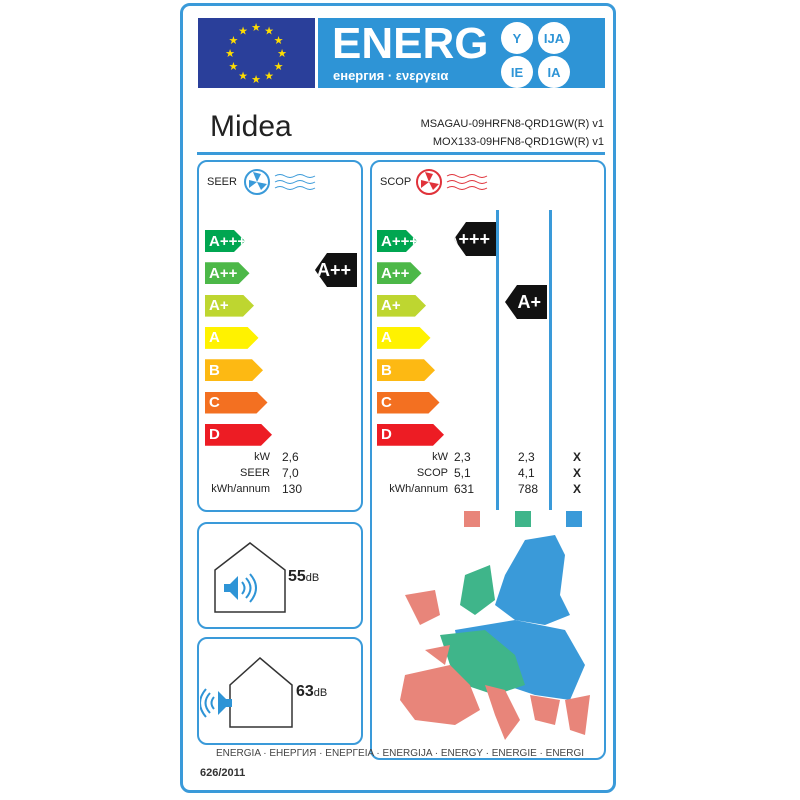  I want to click on divider, so click(401, 153).